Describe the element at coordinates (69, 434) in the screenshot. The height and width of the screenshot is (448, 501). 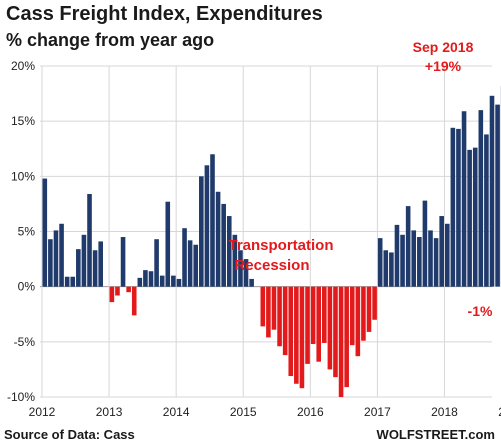
I see `source-note: Source of Data: Cass` at that location.